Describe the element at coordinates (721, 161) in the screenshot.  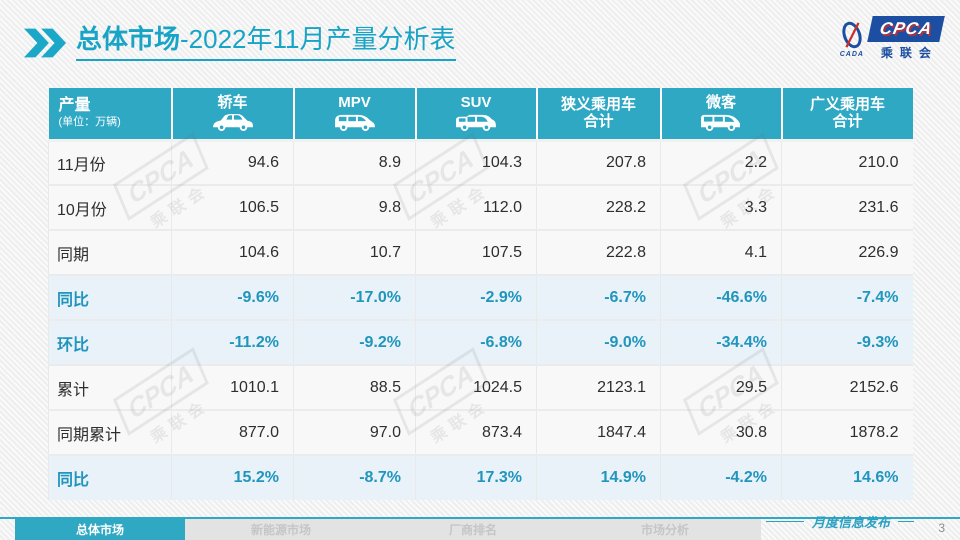
I see `cell: 2.2` at that location.